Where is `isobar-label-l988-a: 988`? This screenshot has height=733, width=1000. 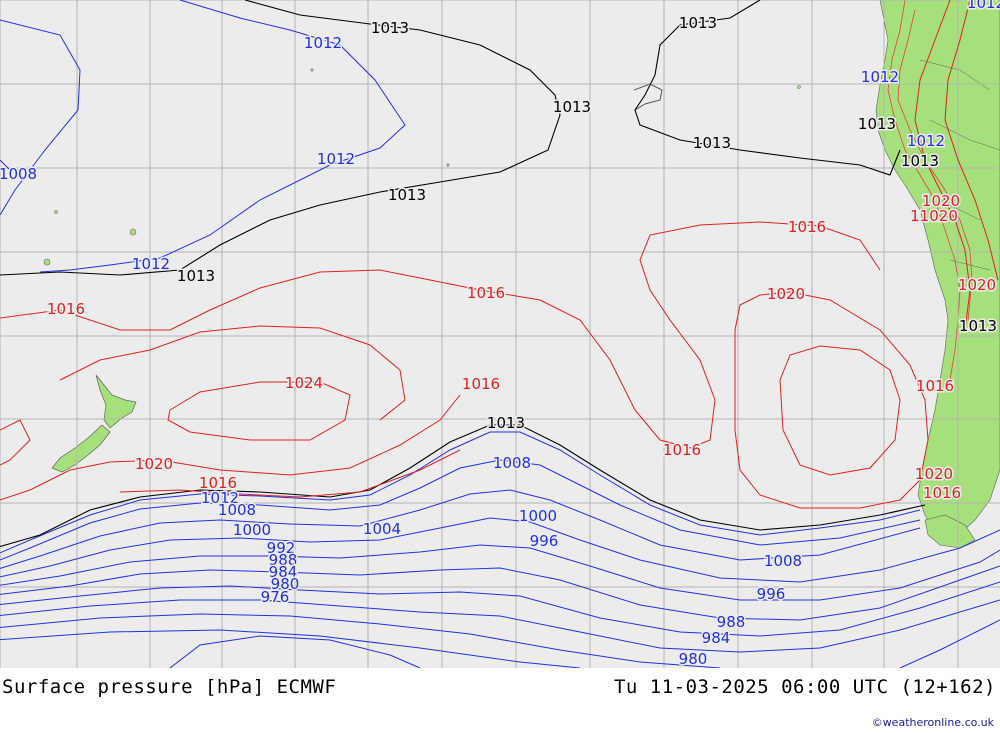 isobar-label-l988-a: 988 is located at coordinates (283, 560).